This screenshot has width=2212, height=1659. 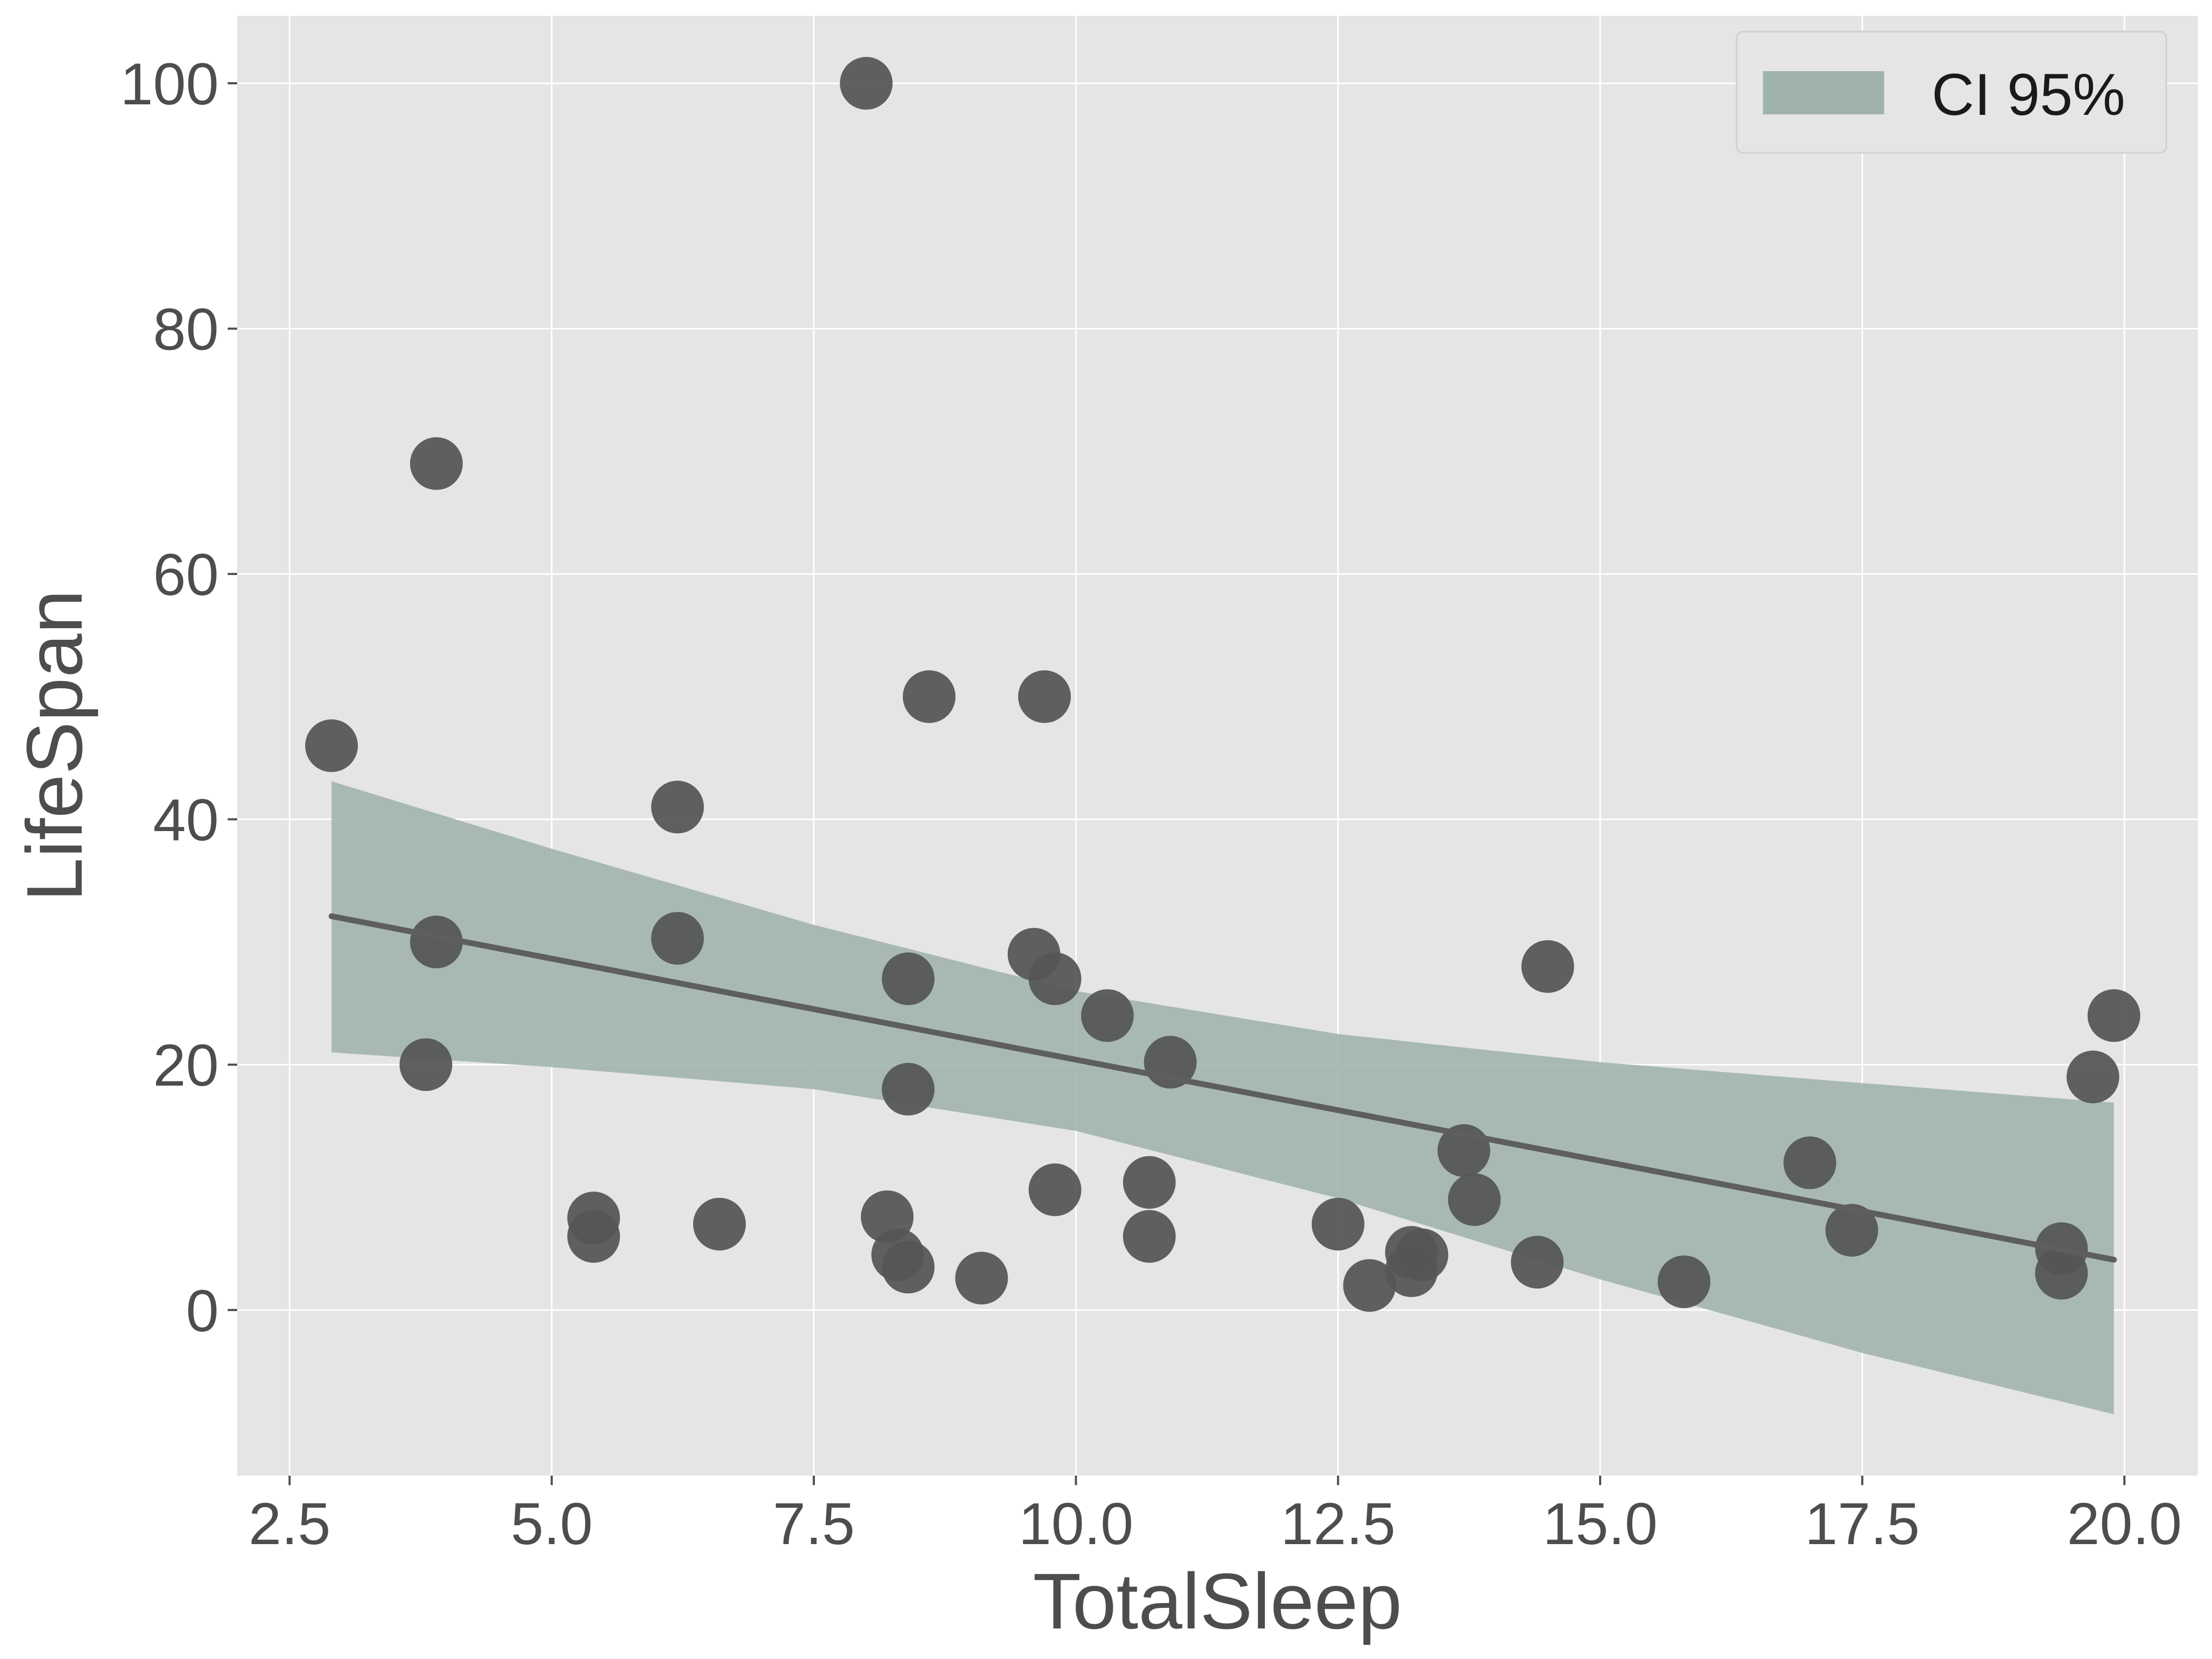 I want to click on y-tick-label: 60, so click(x=186, y=575).